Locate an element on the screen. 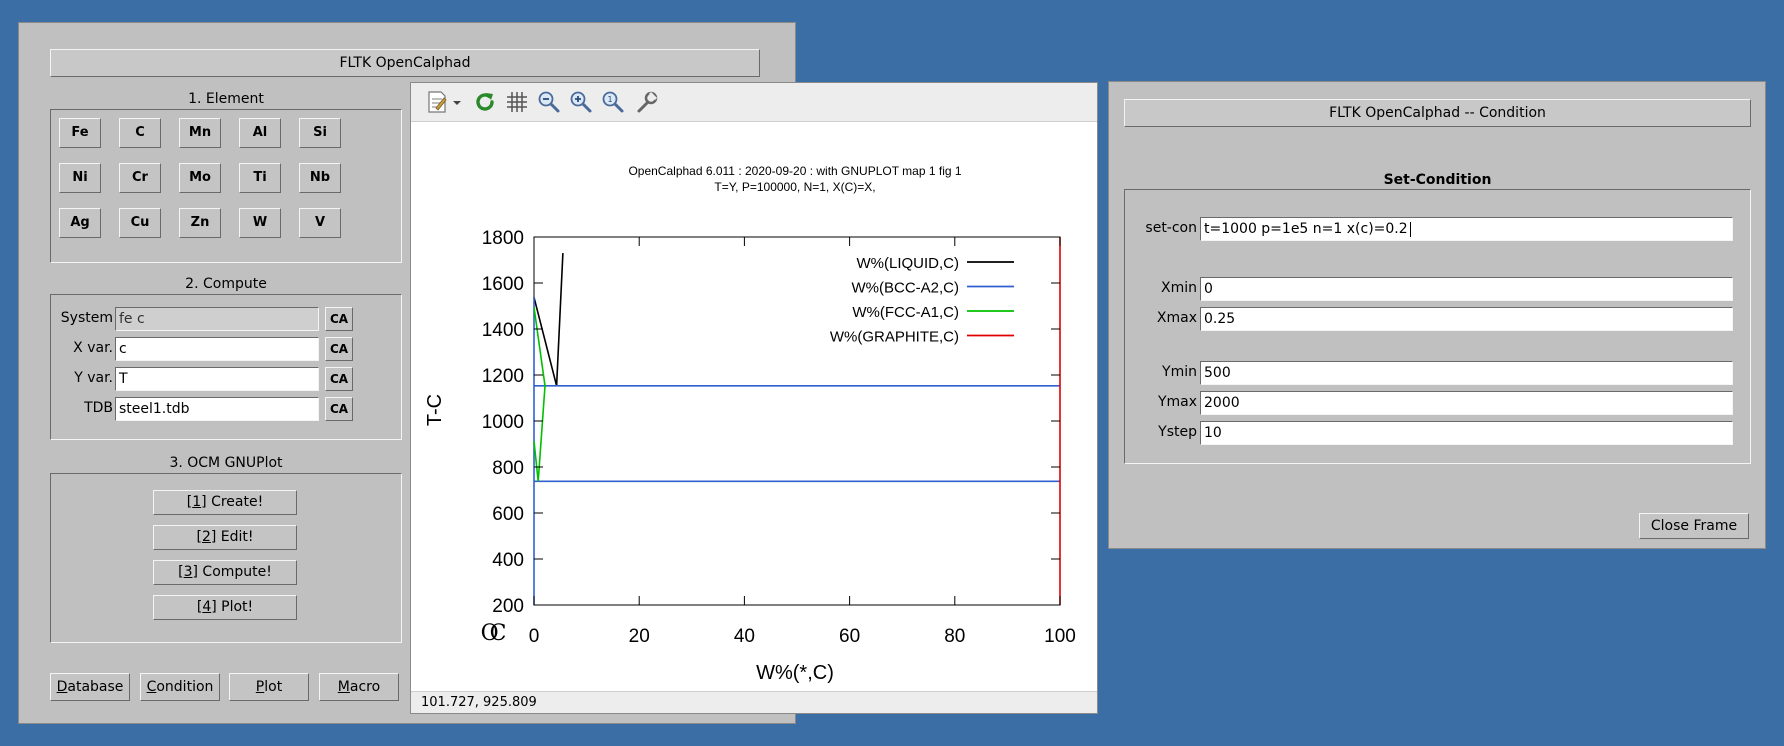  y-var-input: T is located at coordinates (217, 379).